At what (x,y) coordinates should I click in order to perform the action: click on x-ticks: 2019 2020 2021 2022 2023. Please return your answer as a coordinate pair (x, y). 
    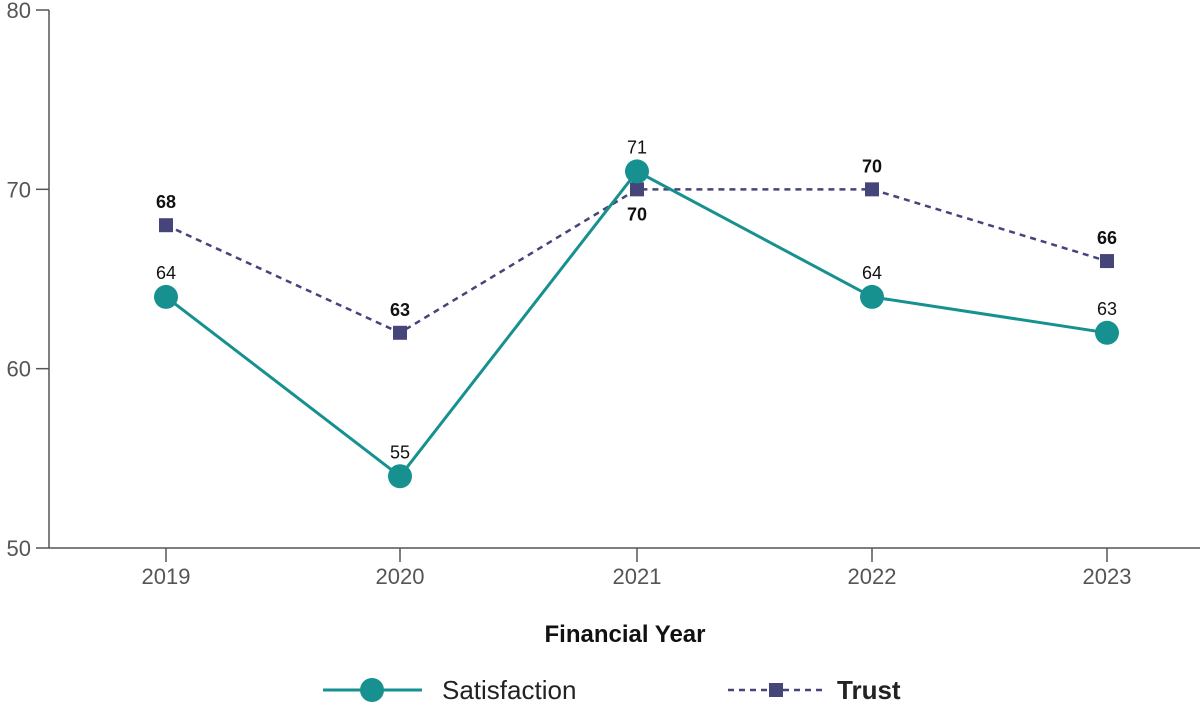
    Looking at the image, I should click on (637, 568).